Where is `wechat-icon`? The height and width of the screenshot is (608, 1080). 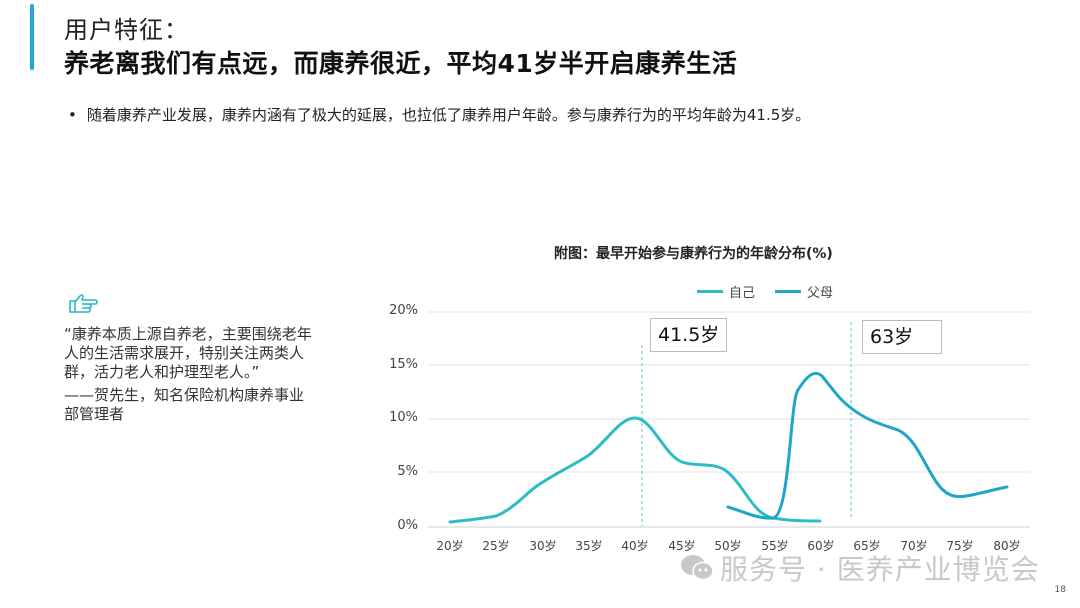 wechat-icon is located at coordinates (697, 568).